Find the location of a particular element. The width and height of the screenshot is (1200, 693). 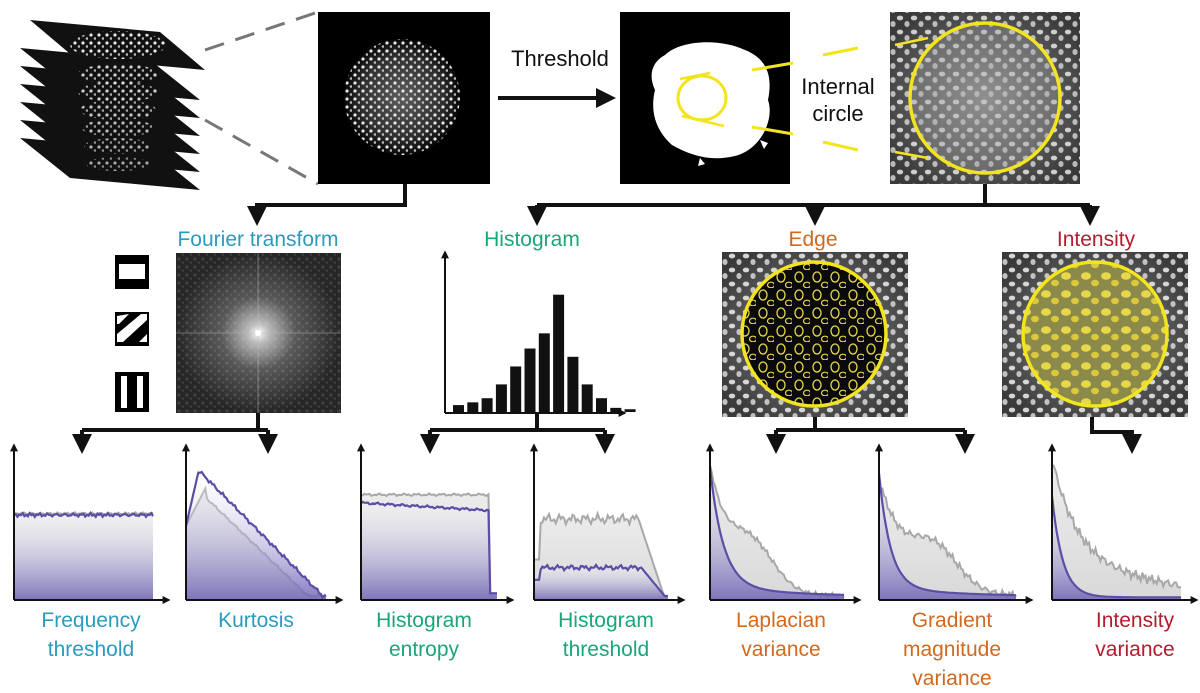

zoom-line-top is located at coordinates (261, 31).